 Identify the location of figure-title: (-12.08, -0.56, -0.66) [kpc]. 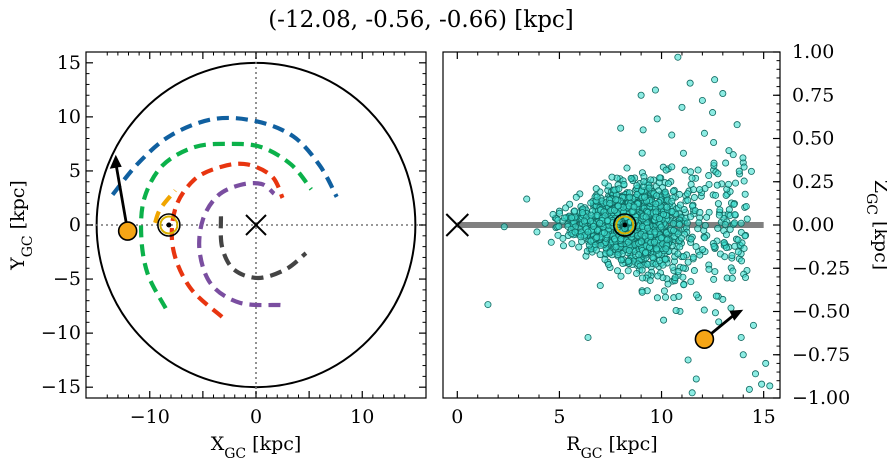
(421, 20).